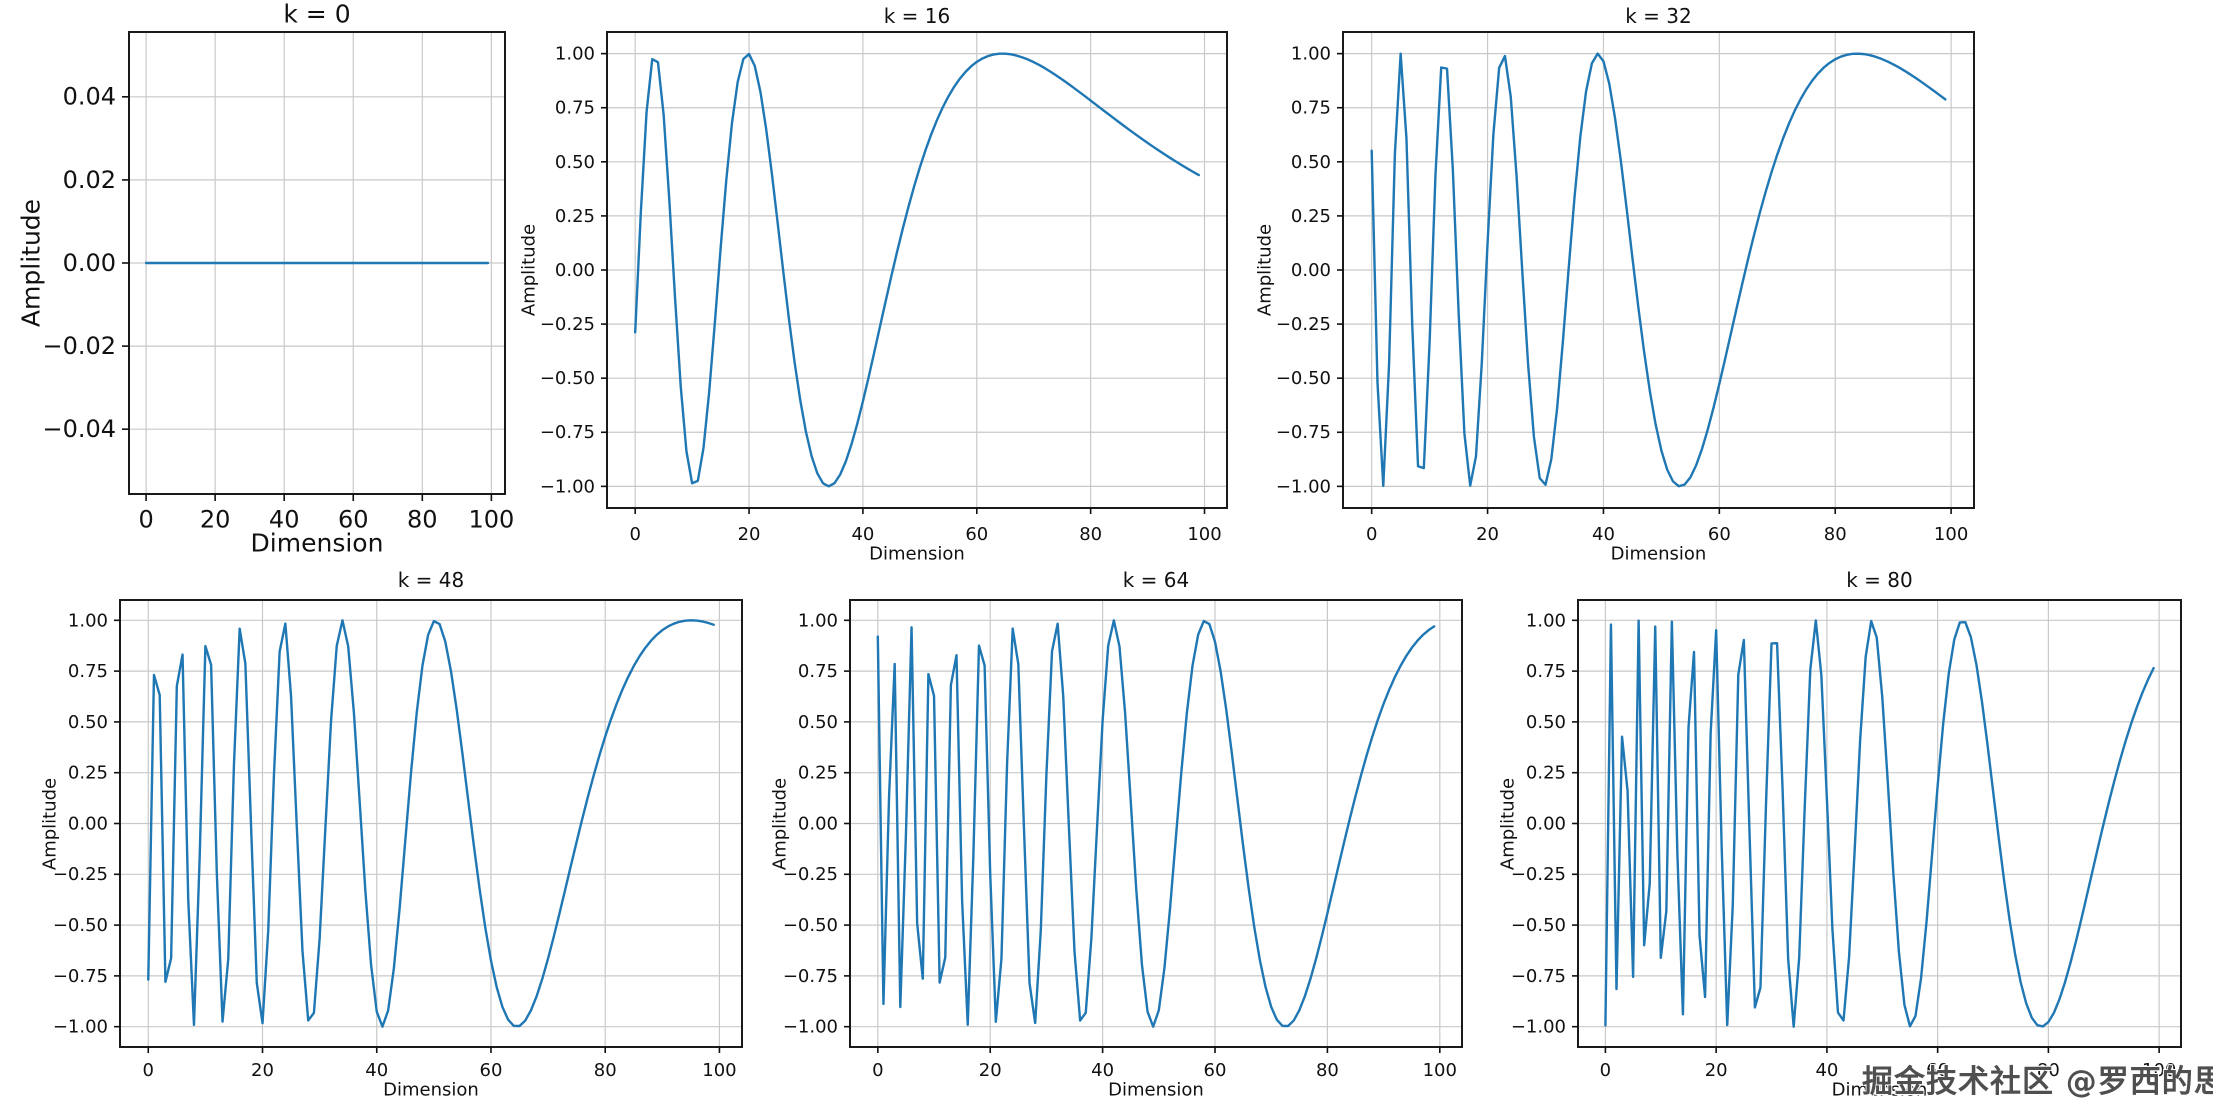 This screenshot has height=1119, width=2213. What do you see at coordinates (89, 97) in the screenshot?
I see `y-tick-label: 0.04` at bounding box center [89, 97].